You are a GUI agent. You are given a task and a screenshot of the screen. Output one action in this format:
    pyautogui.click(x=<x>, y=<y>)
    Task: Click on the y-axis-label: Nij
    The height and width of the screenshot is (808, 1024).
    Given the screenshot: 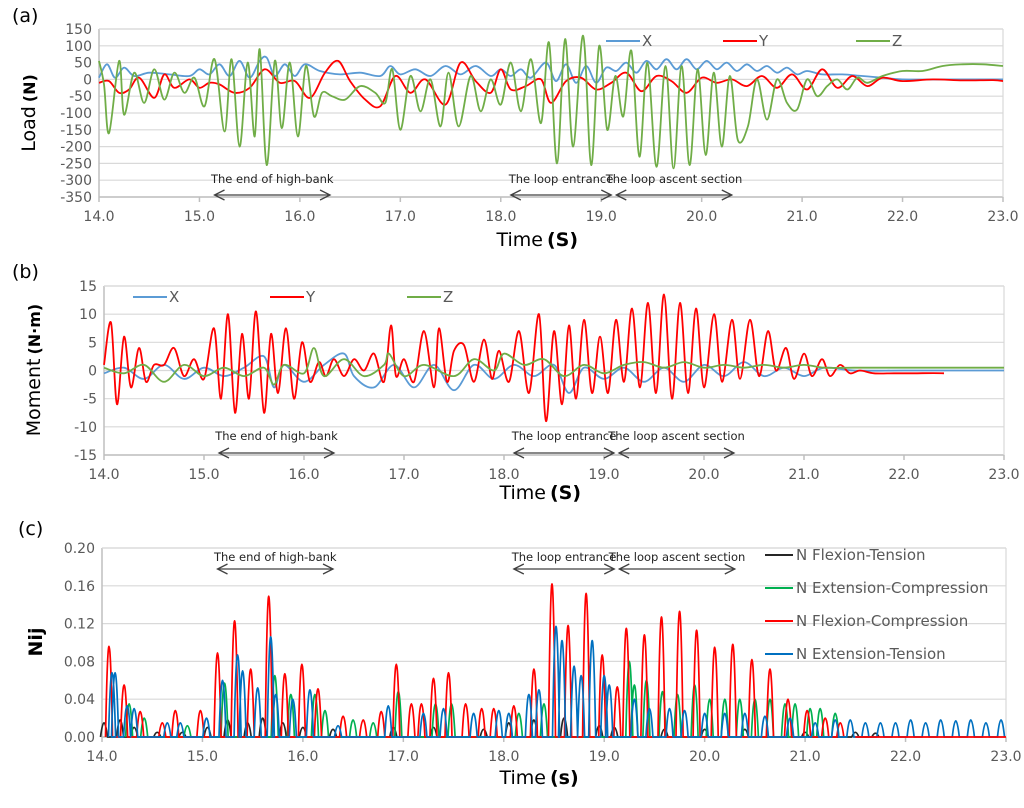 What is the action you would take?
    pyautogui.click(x=36, y=642)
    